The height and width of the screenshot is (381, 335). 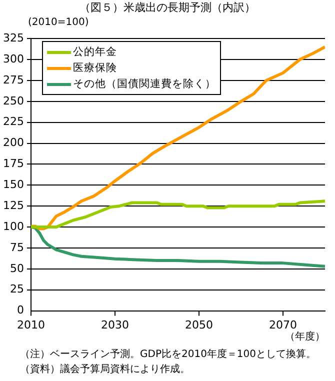 What do you see at coordinates (13, 226) in the screenshot?
I see `y-tick-label: 100` at bounding box center [13, 226].